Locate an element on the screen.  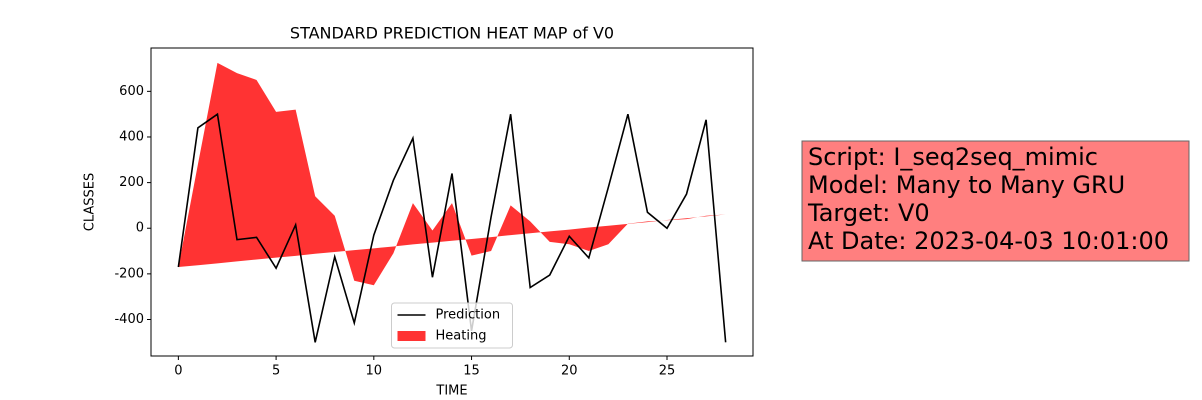
y-tick-label: -400 is located at coordinates (129, 319).